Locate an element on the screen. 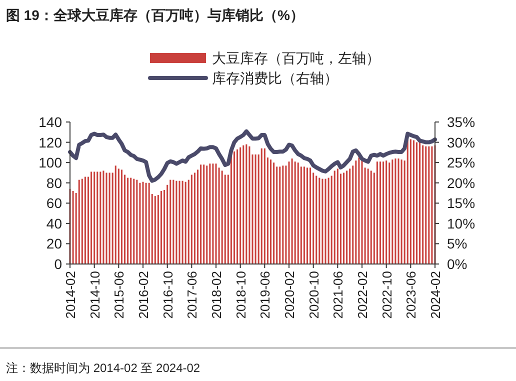 The image size is (516, 381). x-tick-label: 2022-10 is located at coordinates (386, 295).